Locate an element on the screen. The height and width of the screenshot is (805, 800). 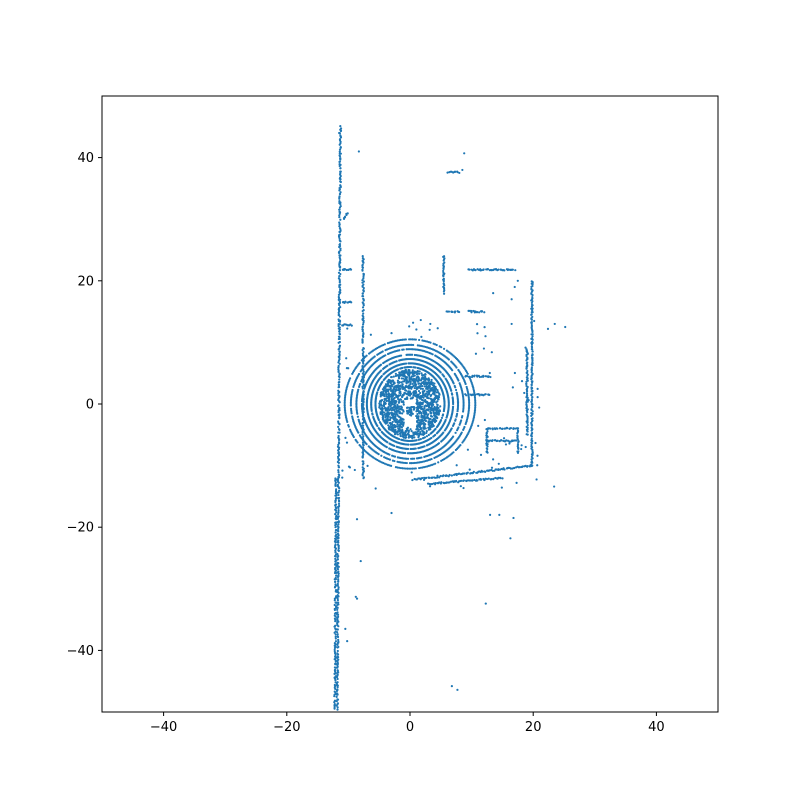
x-tick-label: −40 is located at coordinates (163, 727).